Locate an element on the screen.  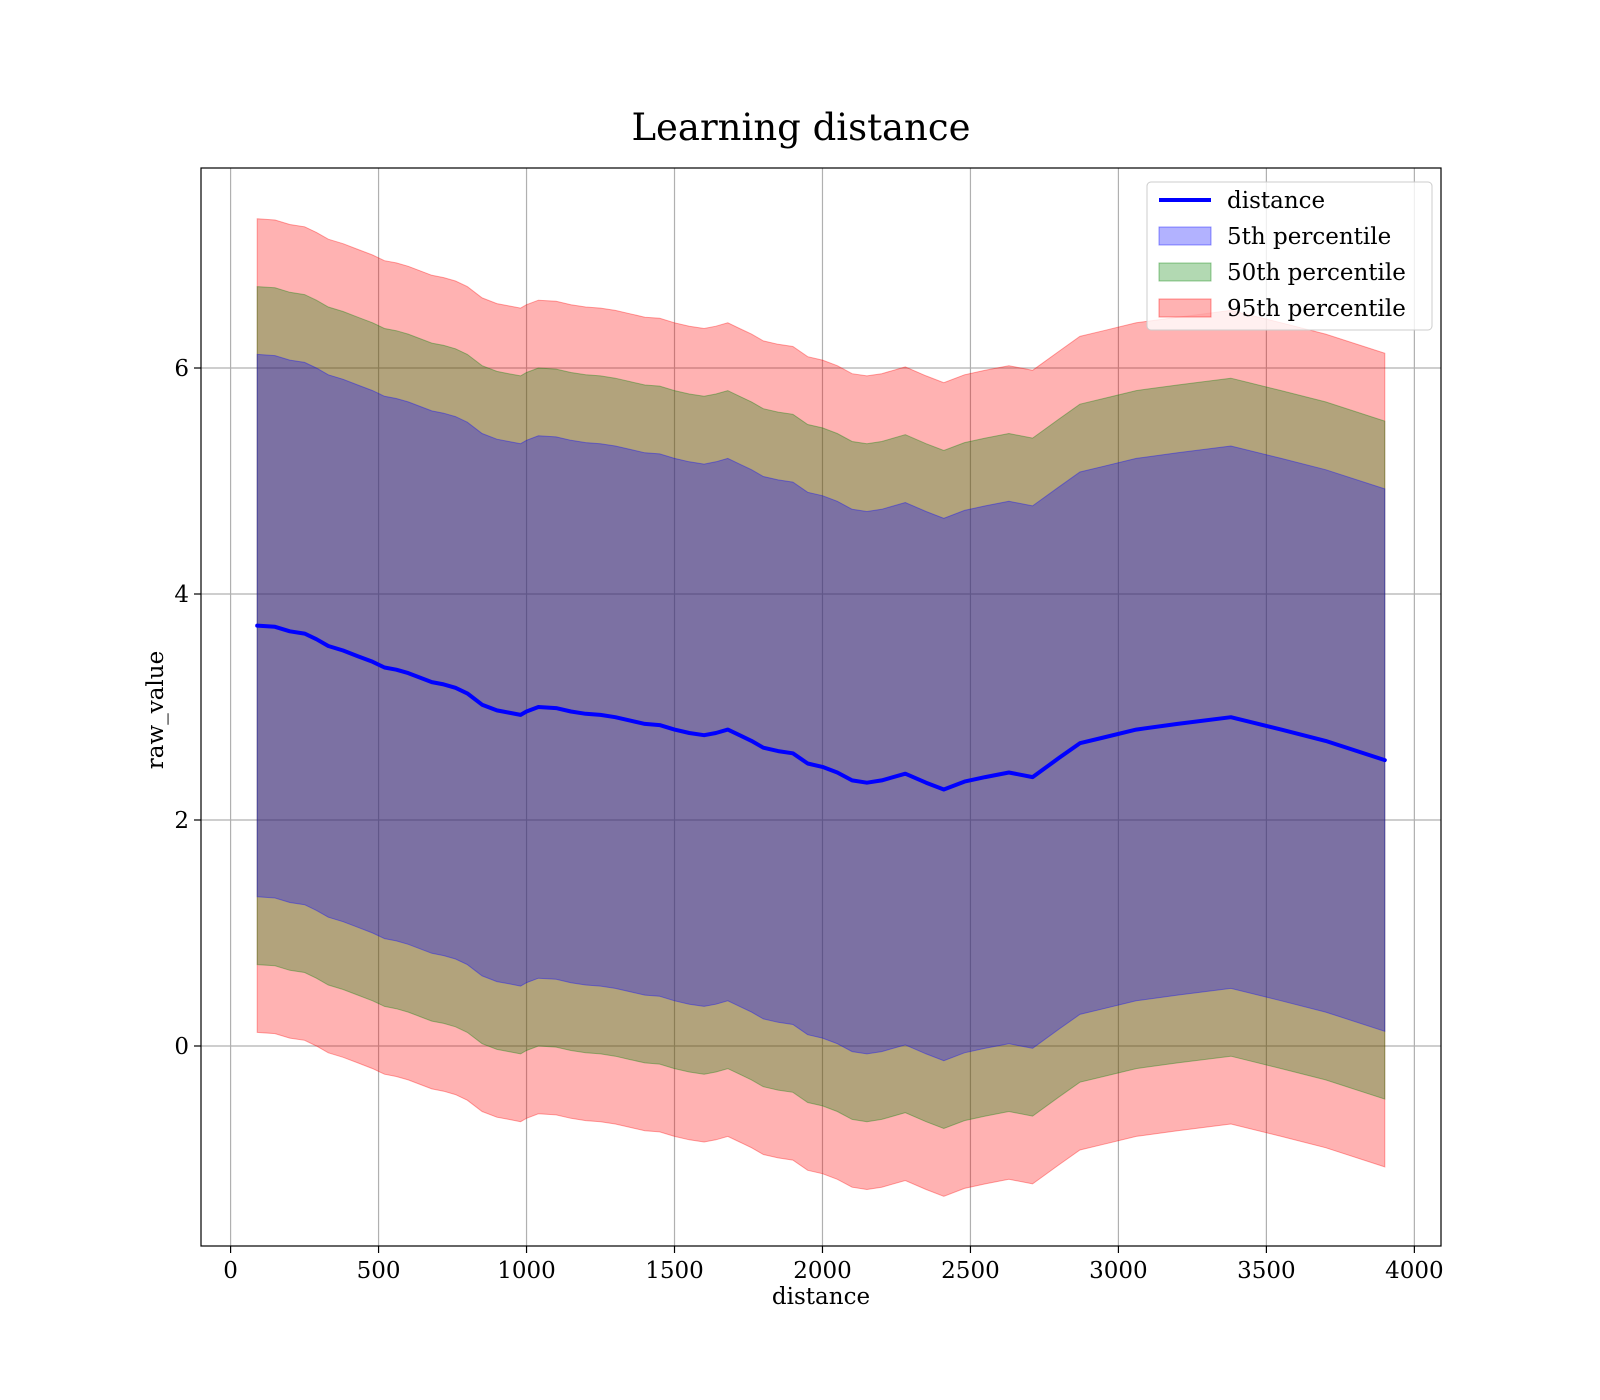
y-tick-label: 4 is located at coordinates (181, 595).